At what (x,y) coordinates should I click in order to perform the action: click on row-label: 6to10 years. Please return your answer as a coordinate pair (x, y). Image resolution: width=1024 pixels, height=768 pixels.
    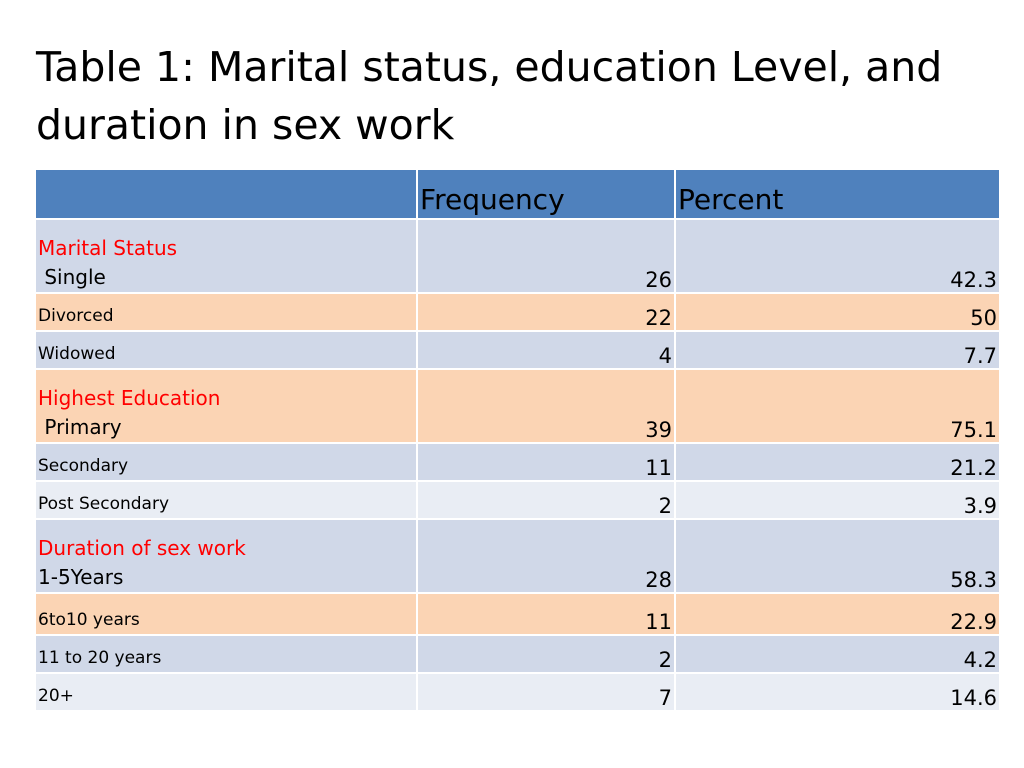
    Looking at the image, I should click on (89, 620).